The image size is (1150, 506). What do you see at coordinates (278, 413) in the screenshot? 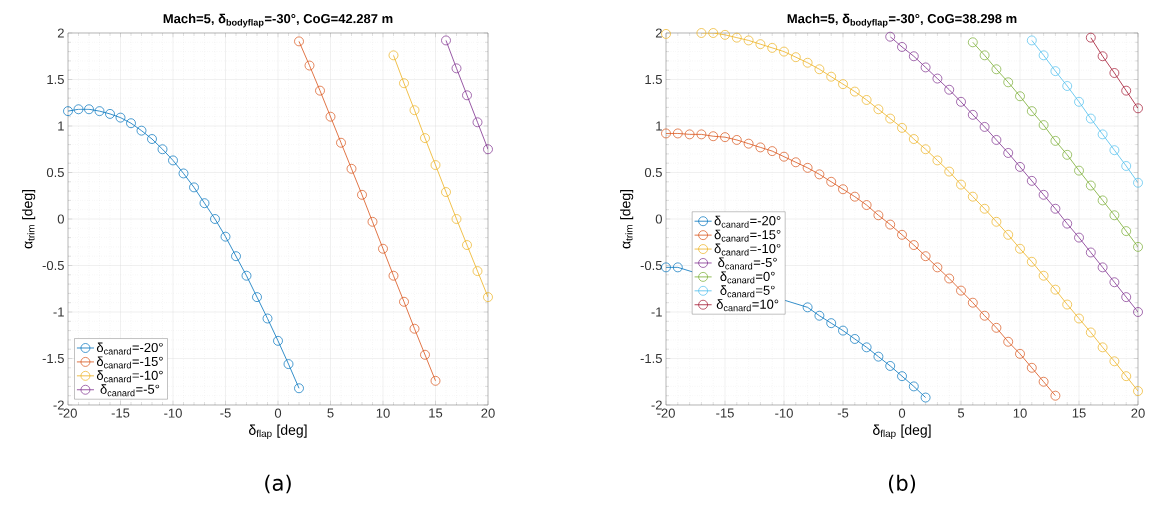
I see `x-tick-label: 0` at bounding box center [278, 413].